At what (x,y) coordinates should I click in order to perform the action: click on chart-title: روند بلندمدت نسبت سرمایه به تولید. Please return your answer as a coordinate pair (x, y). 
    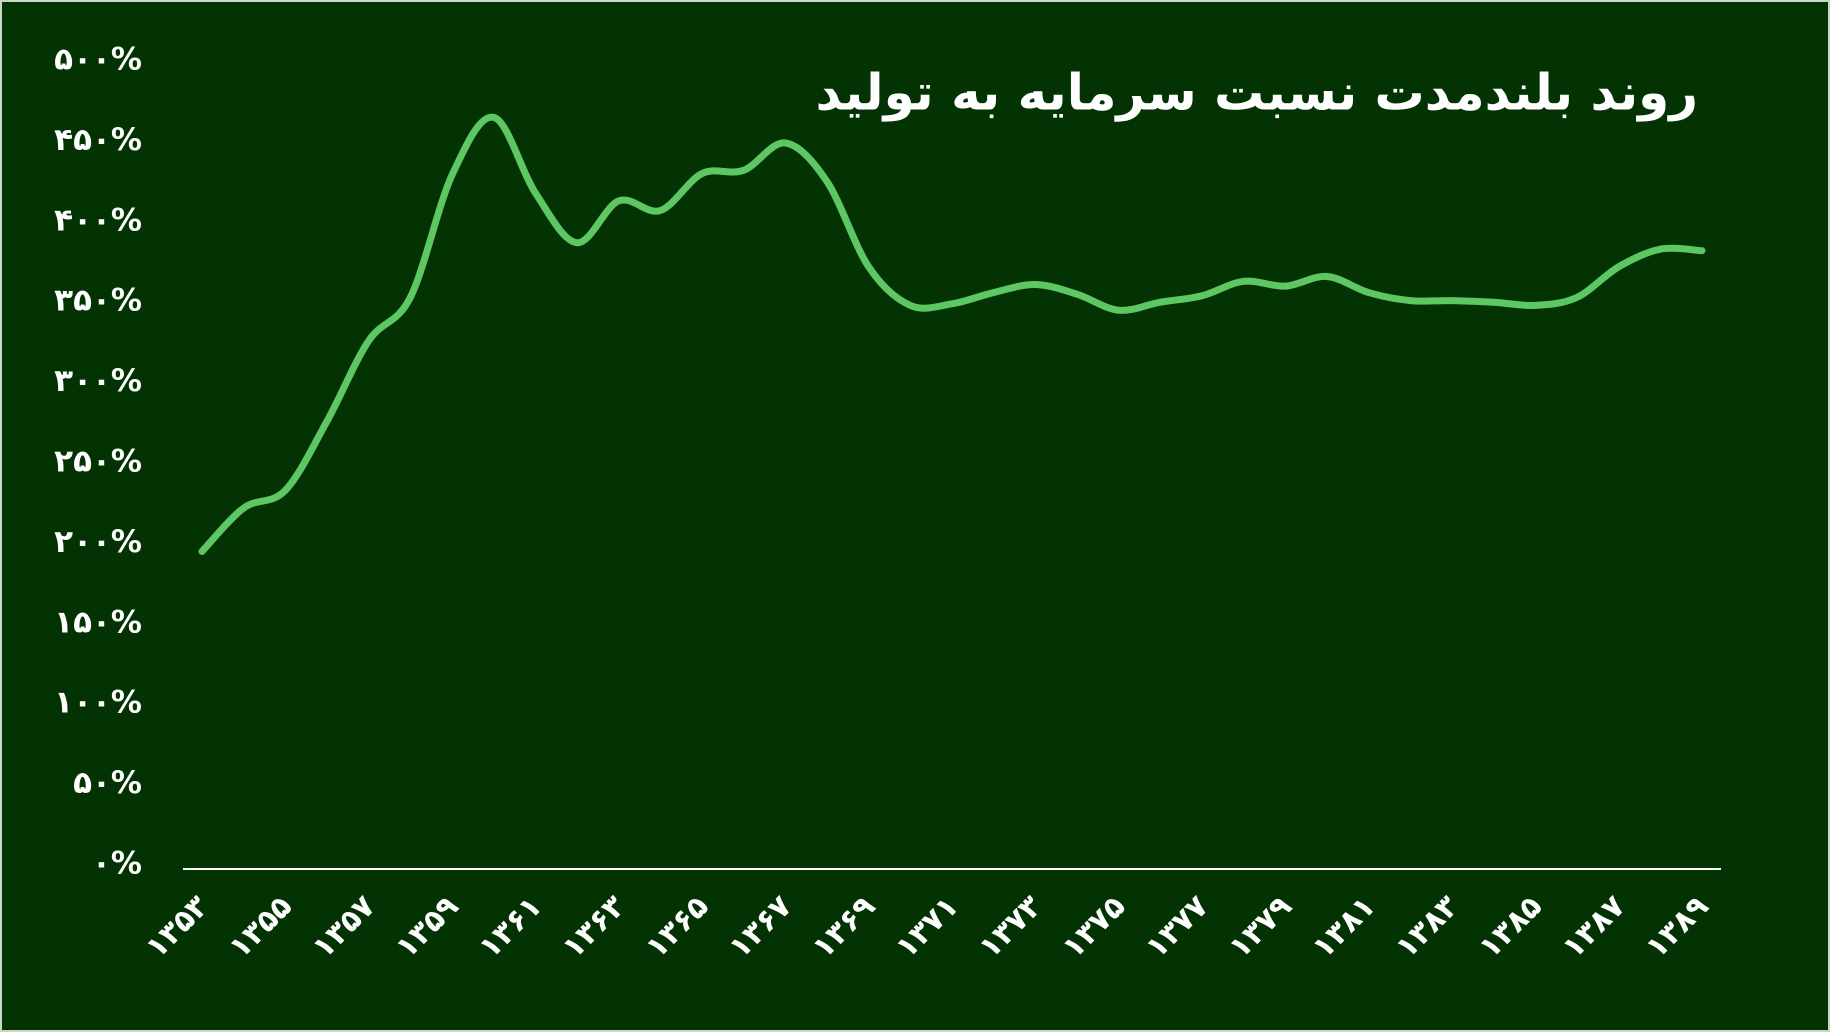
    Looking at the image, I should click on (1257, 93).